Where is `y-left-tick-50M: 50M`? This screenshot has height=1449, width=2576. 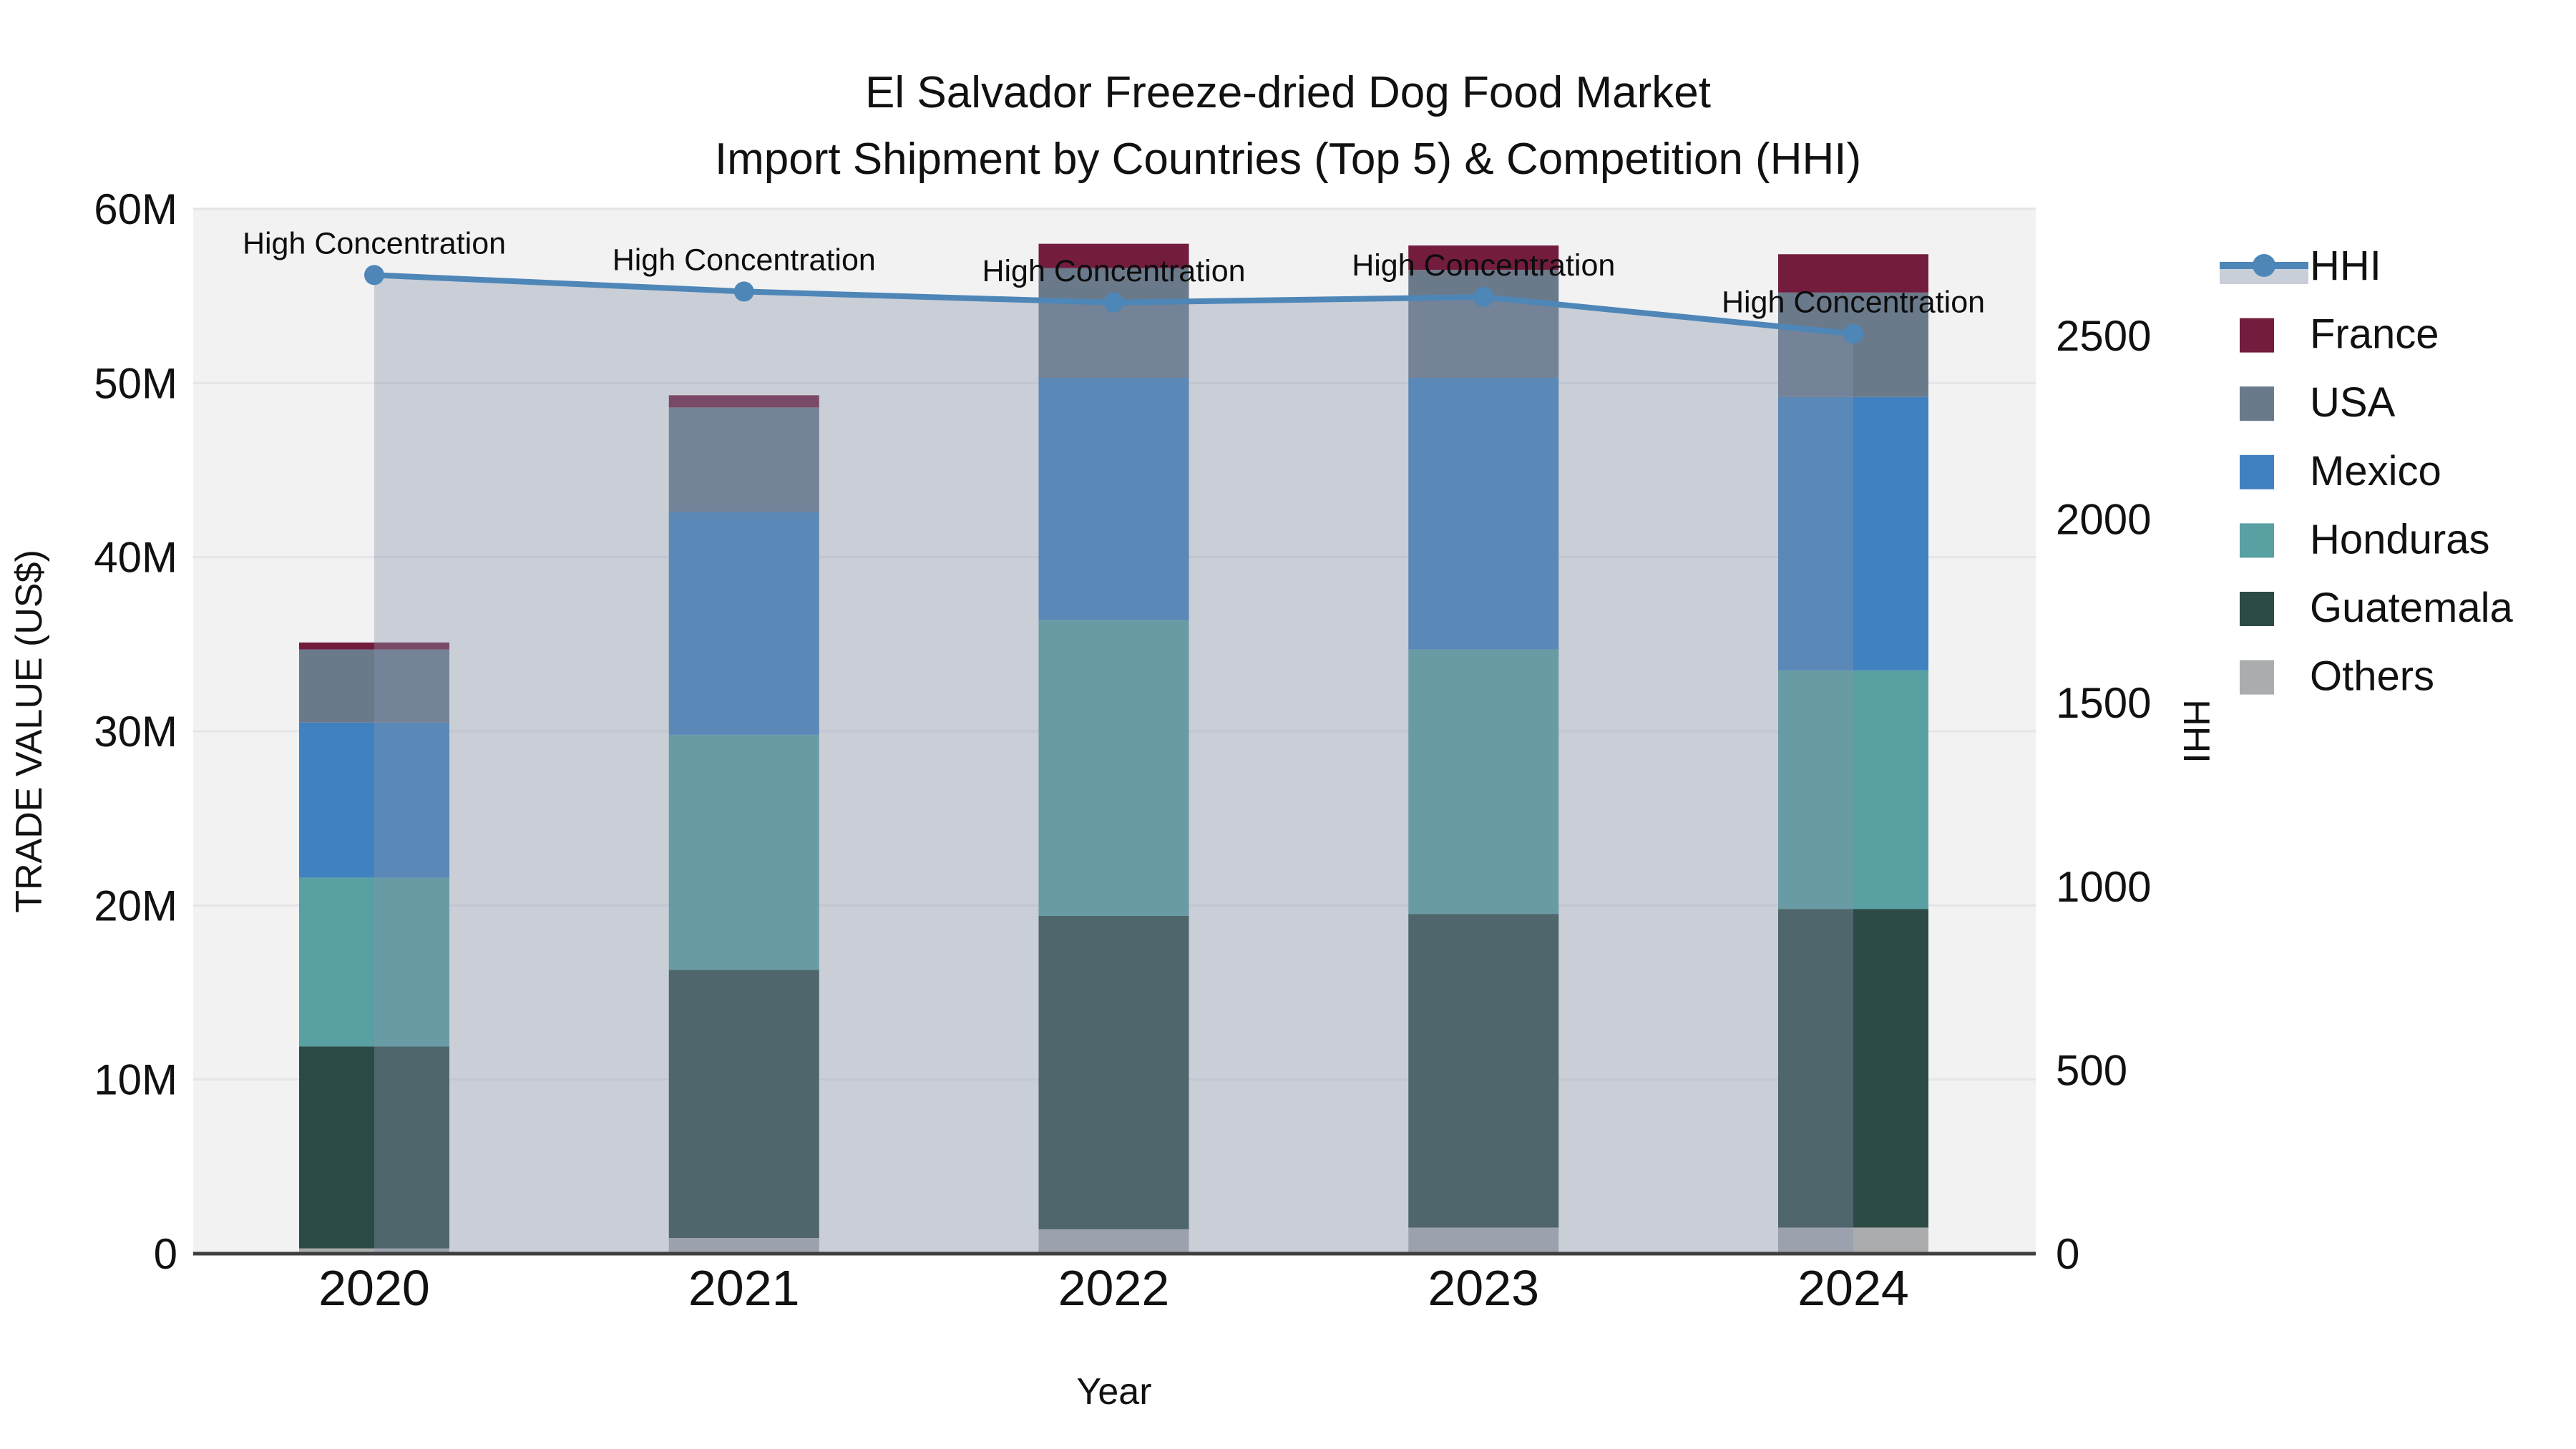 y-left-tick-50M: 50M is located at coordinates (135, 383).